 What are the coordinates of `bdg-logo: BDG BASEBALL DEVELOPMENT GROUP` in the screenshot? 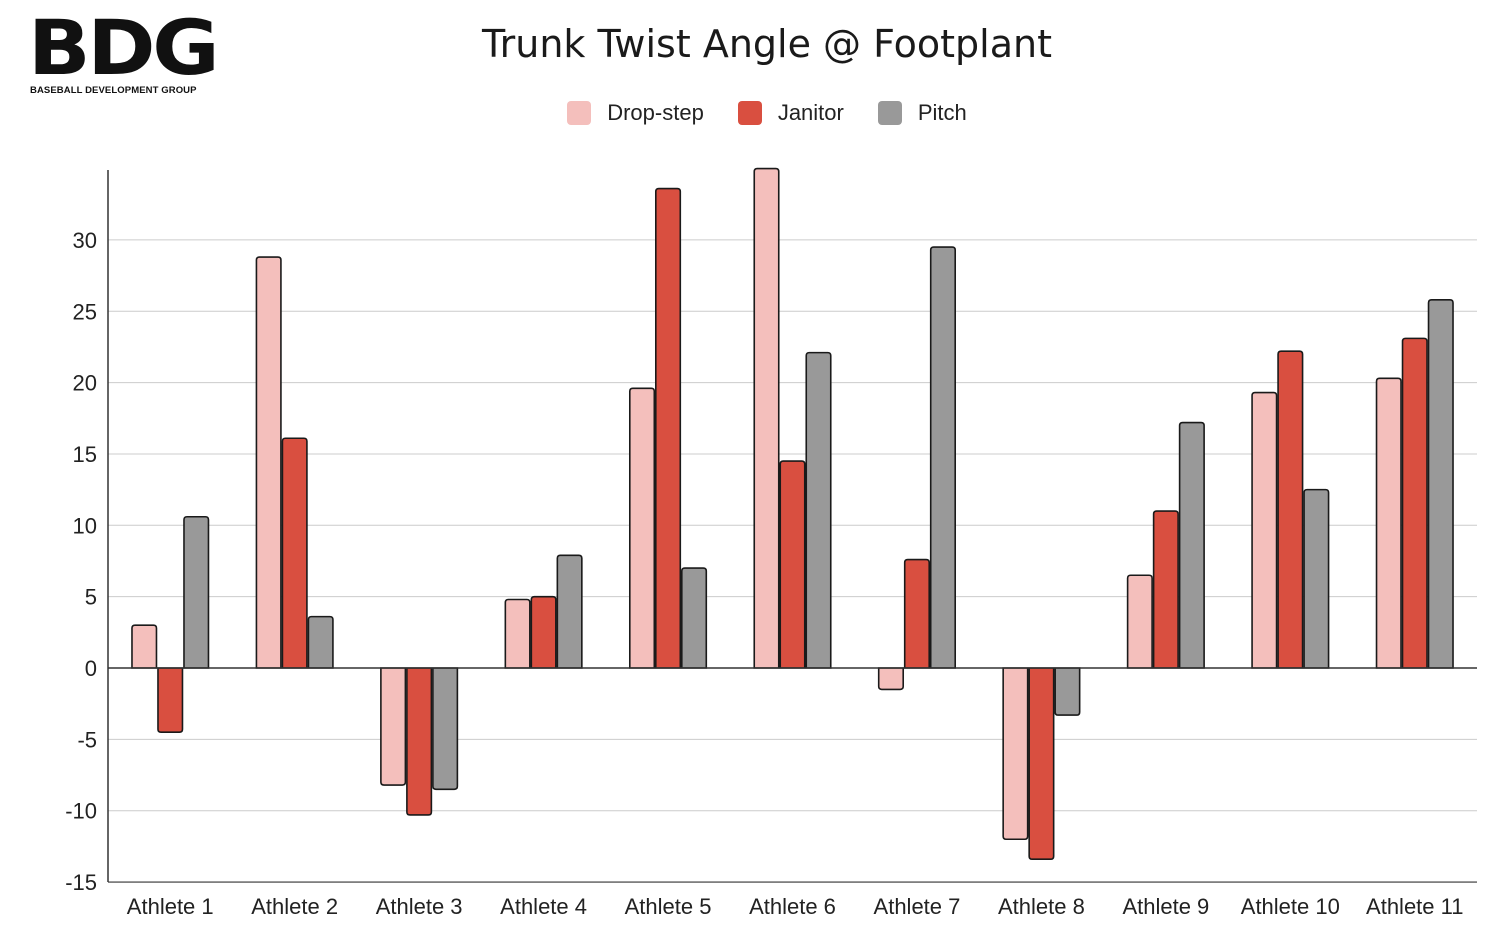 It's located at (124, 55).